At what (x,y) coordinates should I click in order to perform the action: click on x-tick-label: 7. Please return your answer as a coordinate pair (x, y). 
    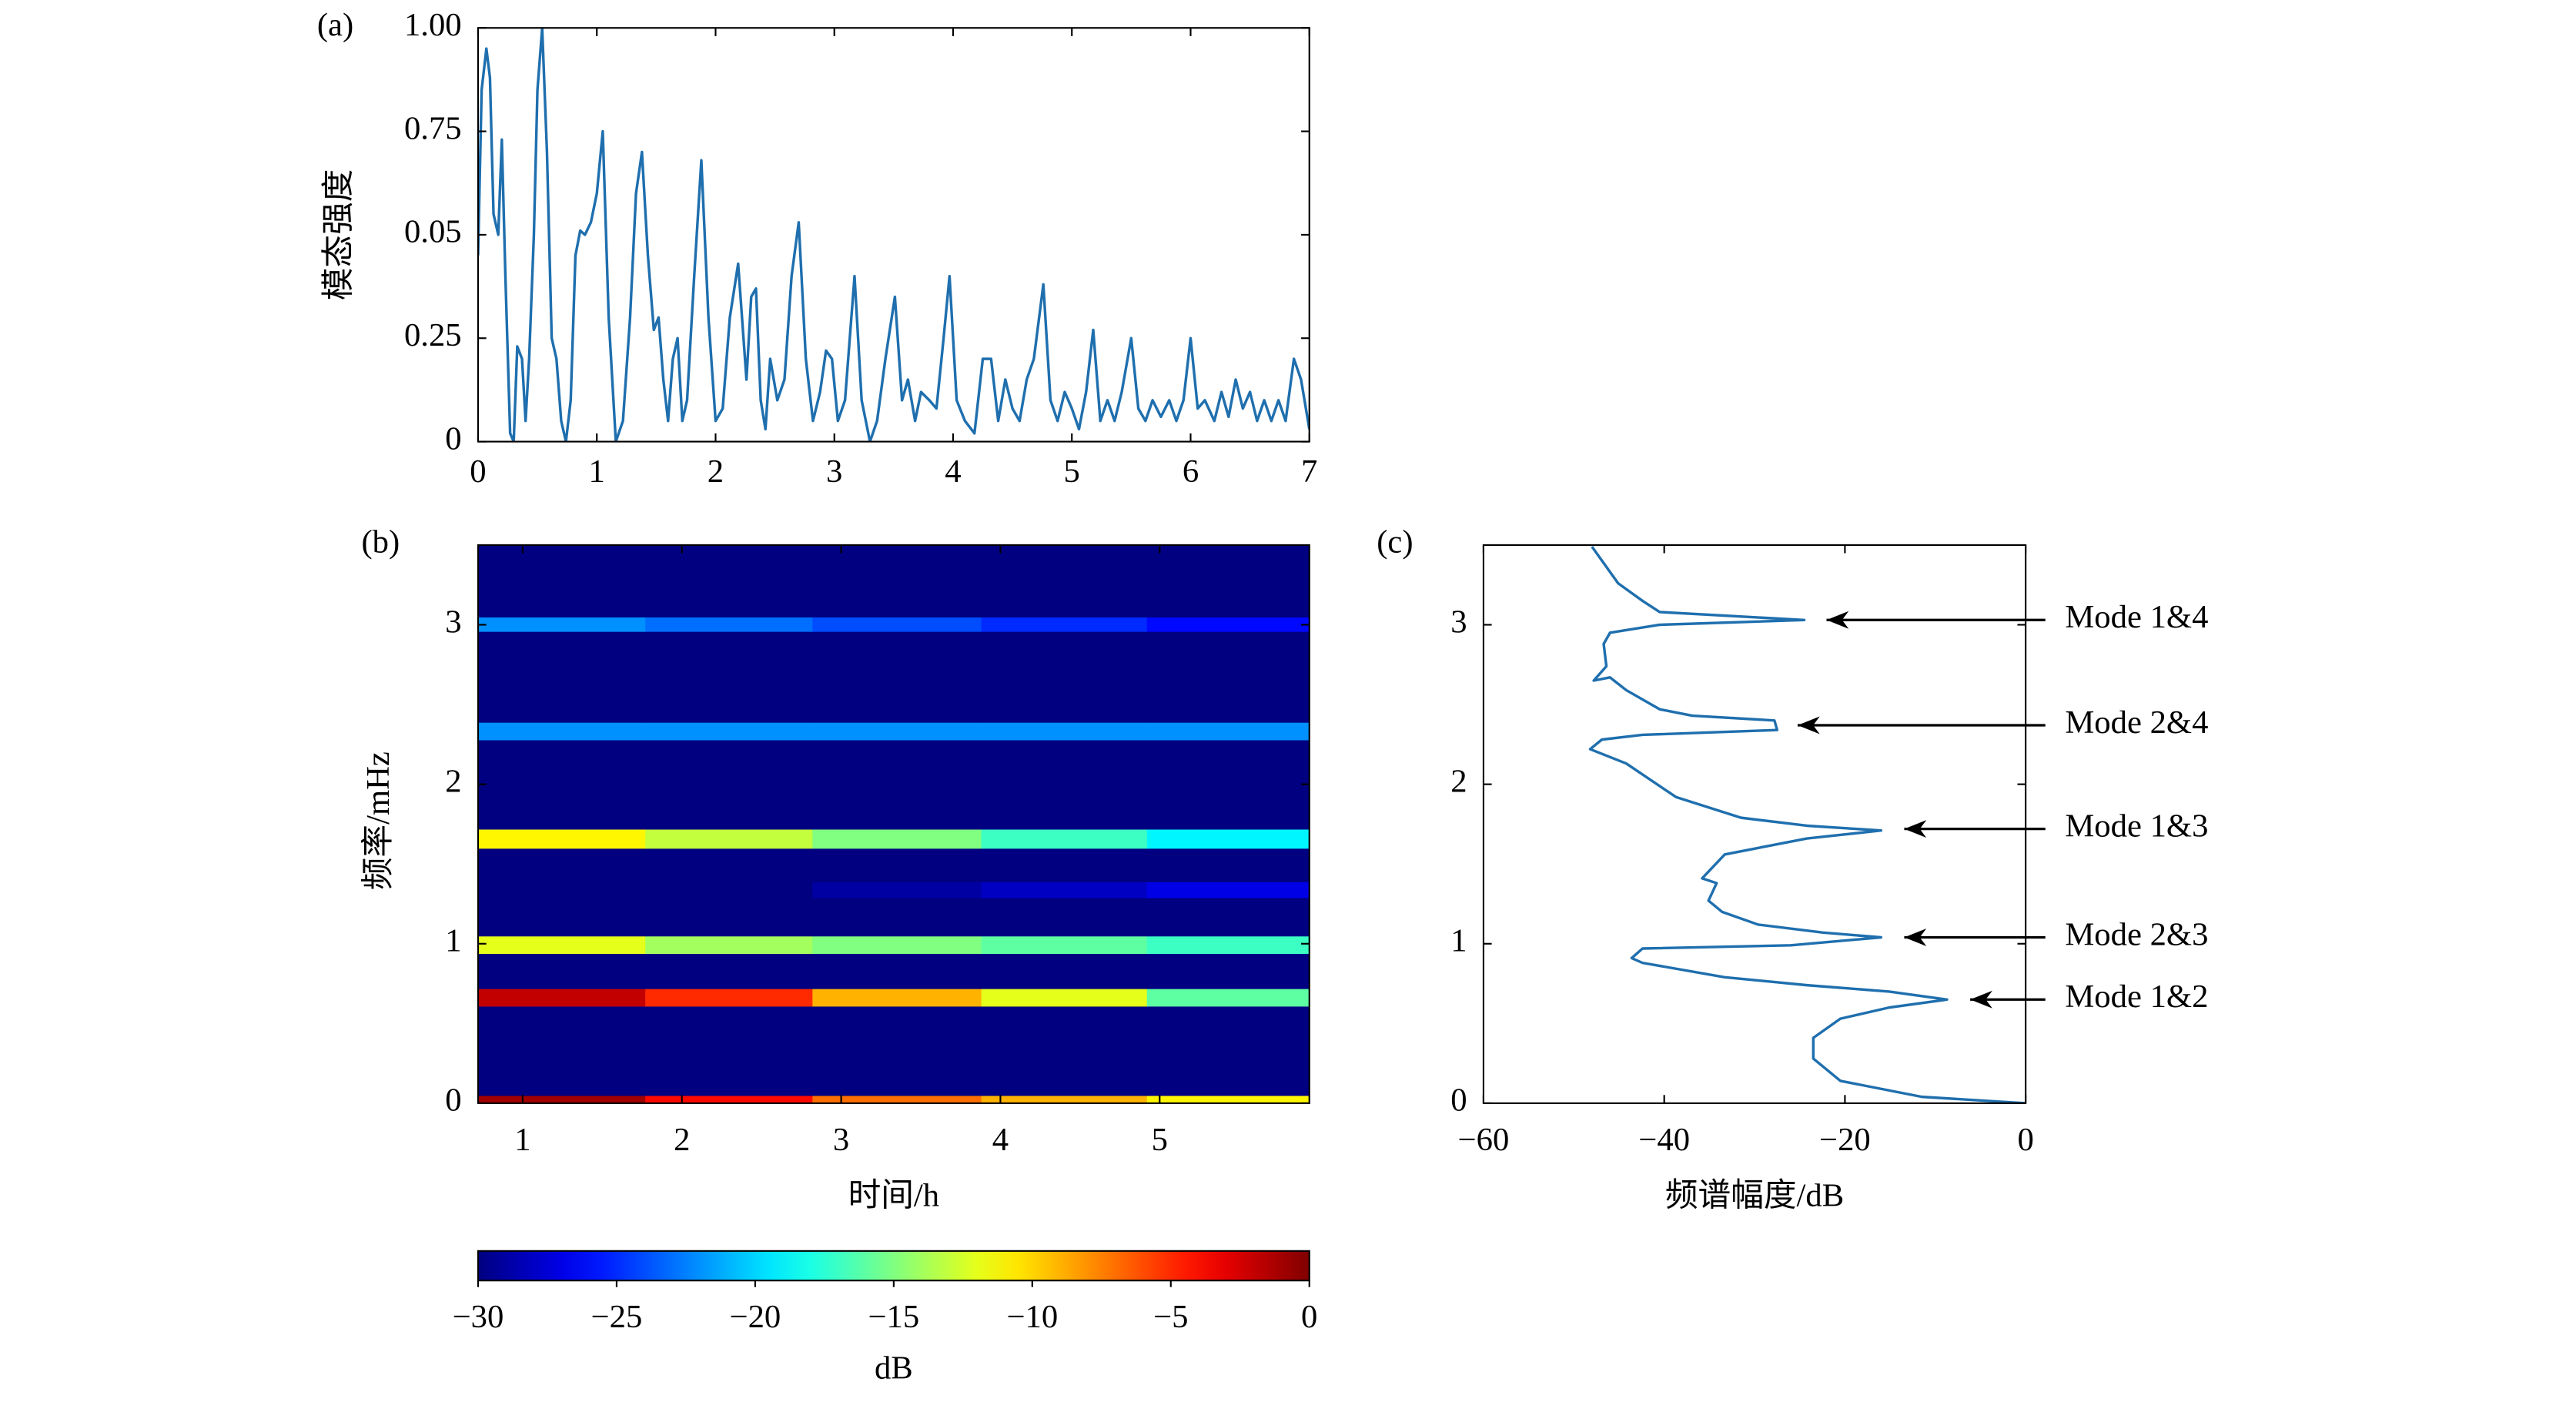
    Looking at the image, I should click on (1309, 471).